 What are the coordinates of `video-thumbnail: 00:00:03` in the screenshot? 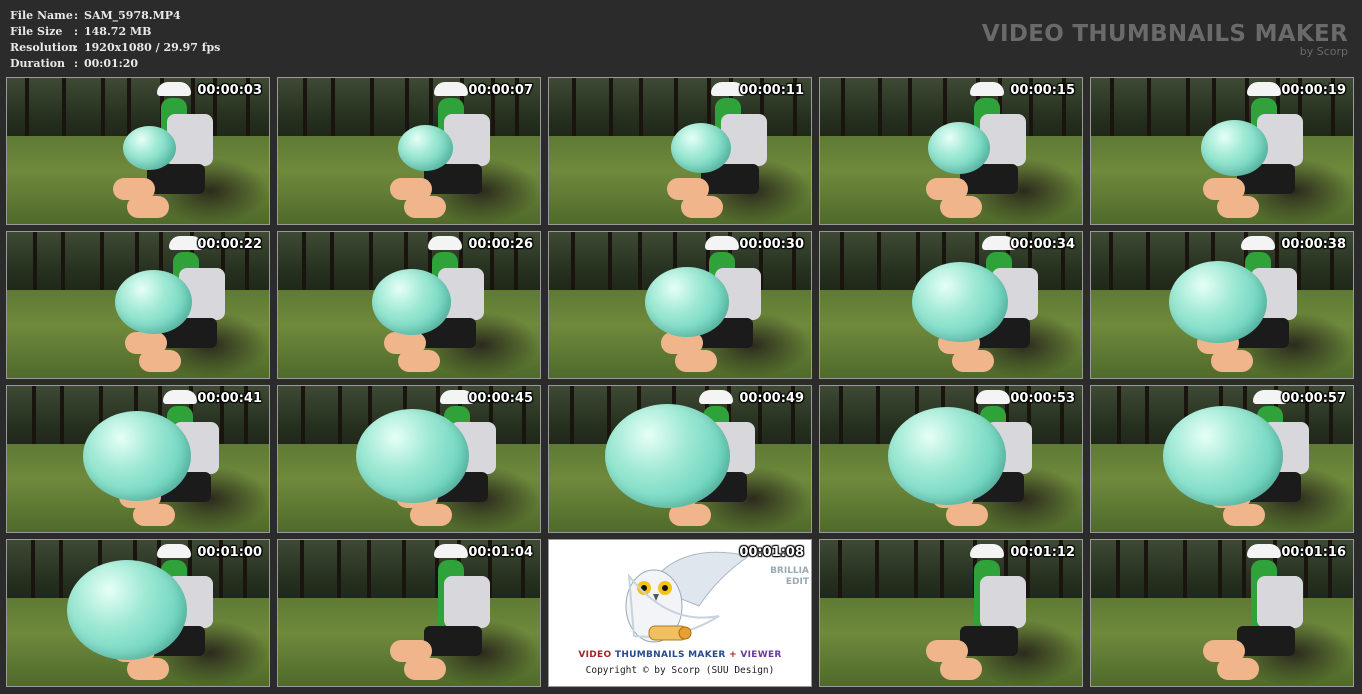 It's located at (138, 151).